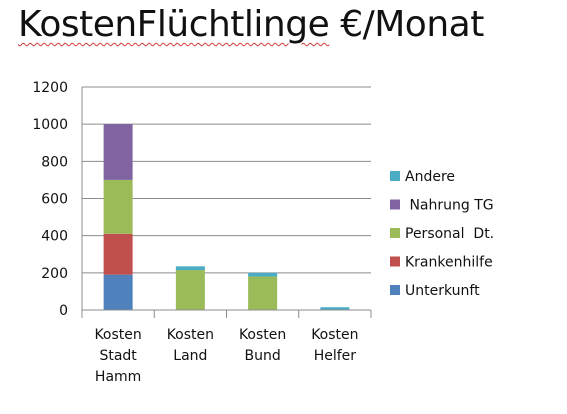 The width and height of the screenshot is (567, 414). Describe the element at coordinates (430, 177) in the screenshot. I see `legend-label: Andere` at that location.